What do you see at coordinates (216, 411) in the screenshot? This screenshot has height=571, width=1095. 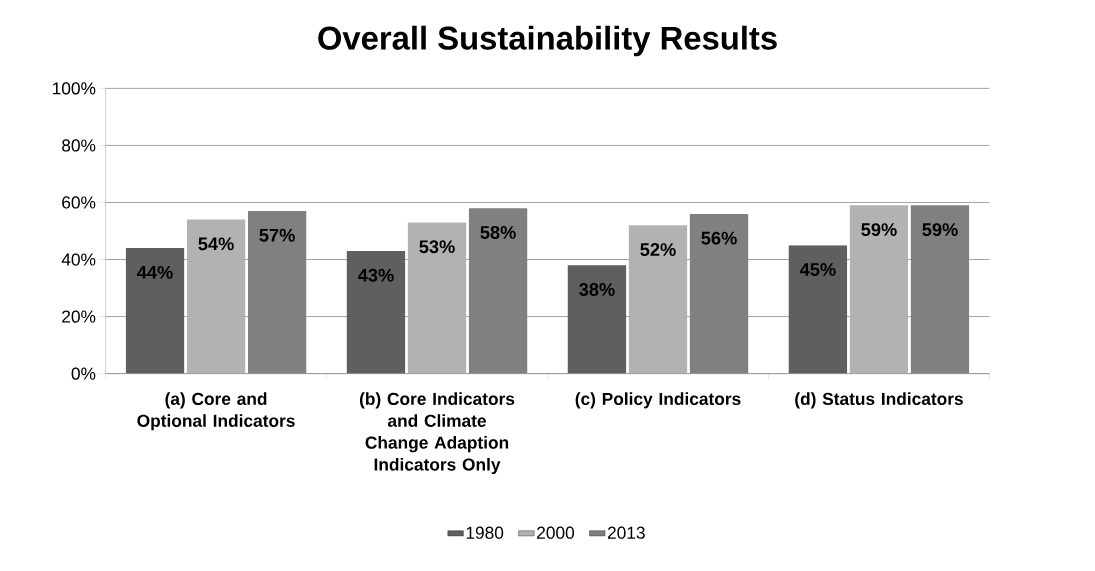 I see `x-tick-label: (a) Core and Optional Indicators` at bounding box center [216, 411].